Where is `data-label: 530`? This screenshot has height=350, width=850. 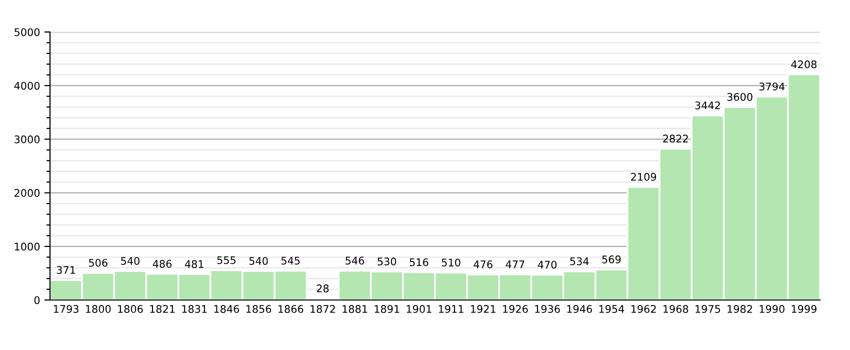 data-label: 530 is located at coordinates (387, 262).